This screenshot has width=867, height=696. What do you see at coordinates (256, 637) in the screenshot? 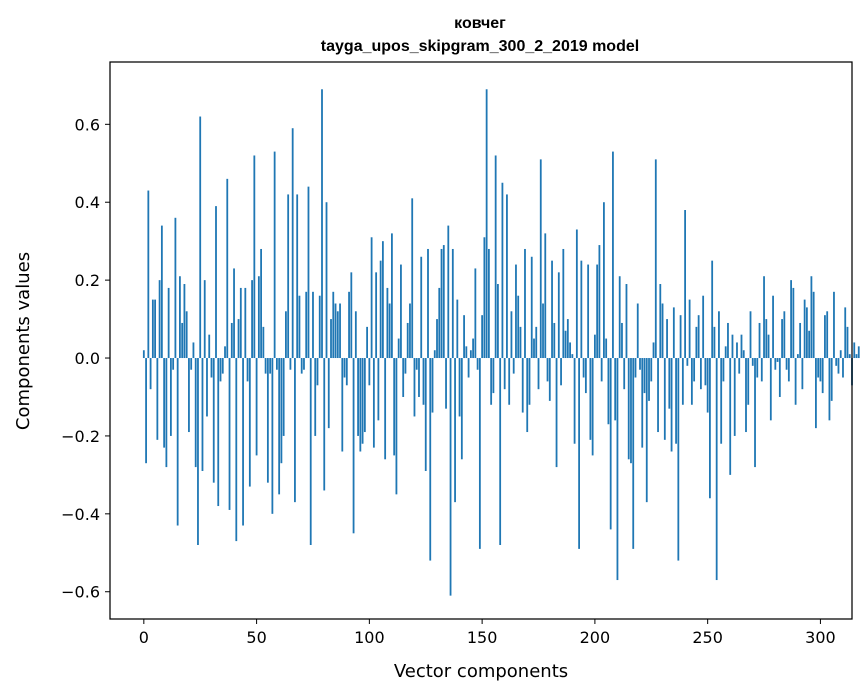
I see `x-tick-label: 50` at bounding box center [256, 637].